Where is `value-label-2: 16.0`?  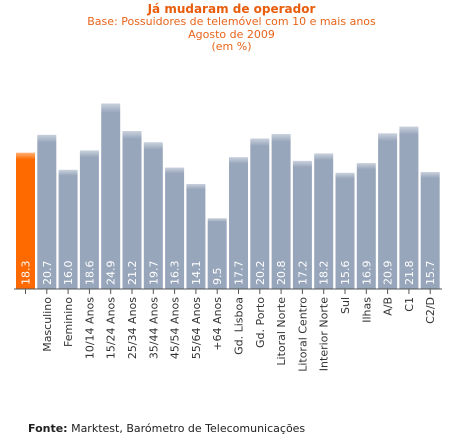 value-label-2: 16.0 is located at coordinates (68, 273).